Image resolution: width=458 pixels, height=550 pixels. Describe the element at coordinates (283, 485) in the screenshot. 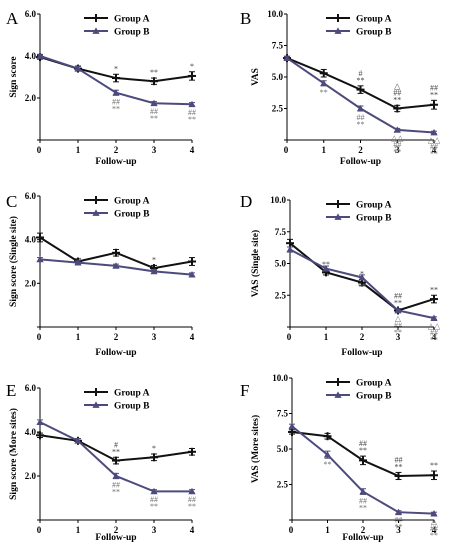

I see `y-tick-label: 2.5` at that location.